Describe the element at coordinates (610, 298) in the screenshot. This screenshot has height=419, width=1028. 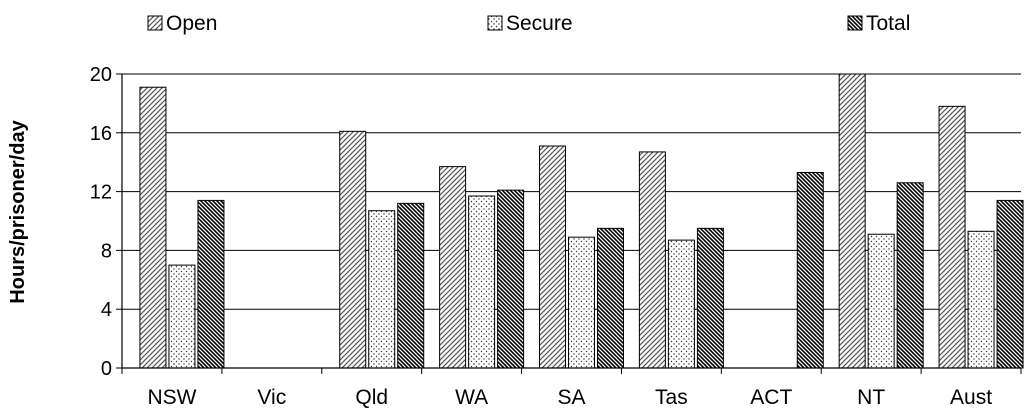
I see `bar-total-sa` at that location.